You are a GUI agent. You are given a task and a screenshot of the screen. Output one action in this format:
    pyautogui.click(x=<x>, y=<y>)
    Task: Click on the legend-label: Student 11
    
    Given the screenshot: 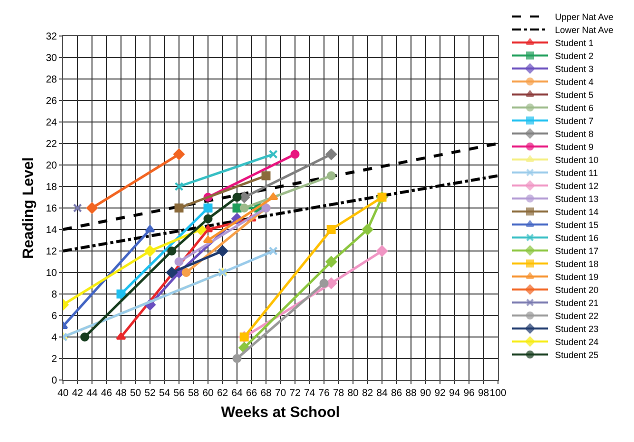 What is the action you would take?
    pyautogui.click(x=576, y=173)
    